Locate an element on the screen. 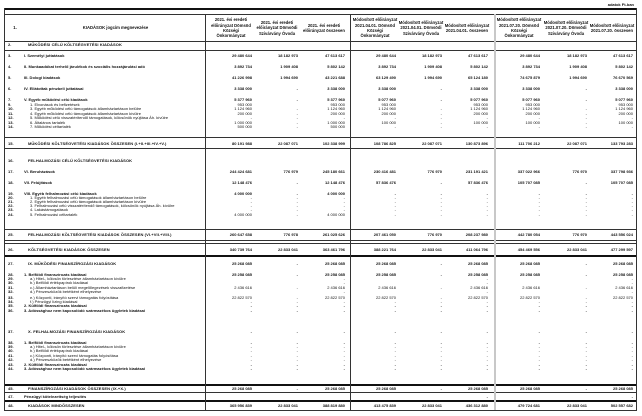 This screenshot has width=642, height=416. row-number: 25. is located at coordinates (11, 234).